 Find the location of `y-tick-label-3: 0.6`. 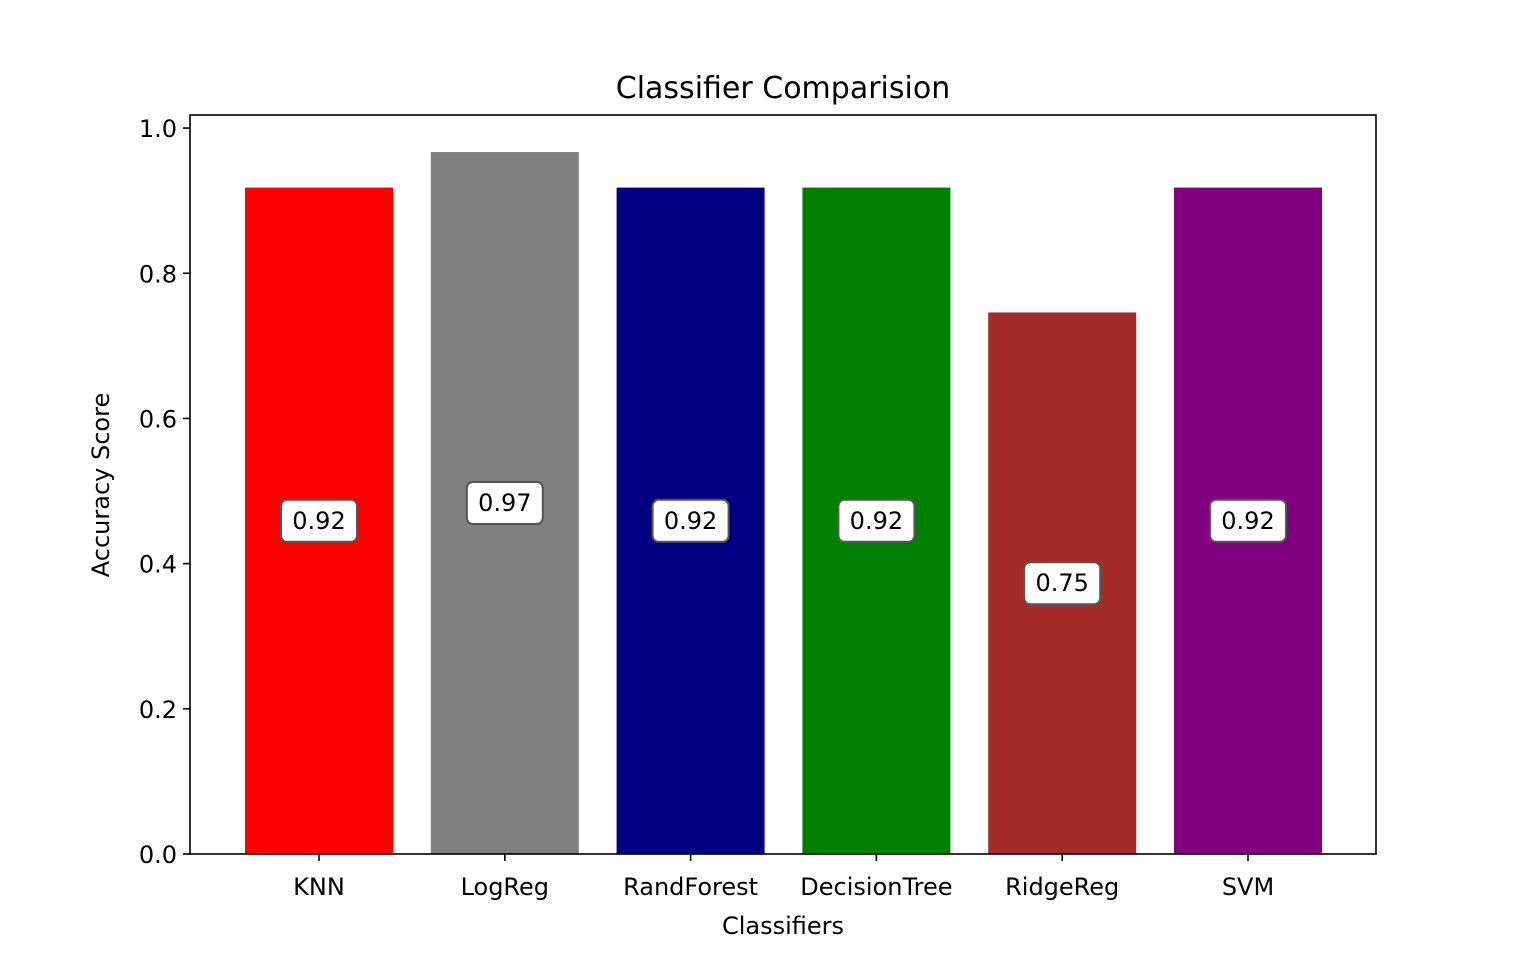

y-tick-label-3: 0.6 is located at coordinates (158, 419).